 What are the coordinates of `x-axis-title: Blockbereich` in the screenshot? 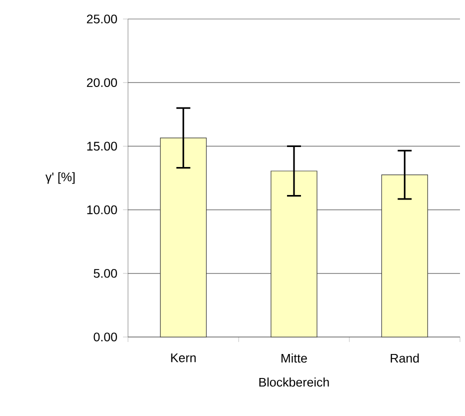 It's located at (294, 382).